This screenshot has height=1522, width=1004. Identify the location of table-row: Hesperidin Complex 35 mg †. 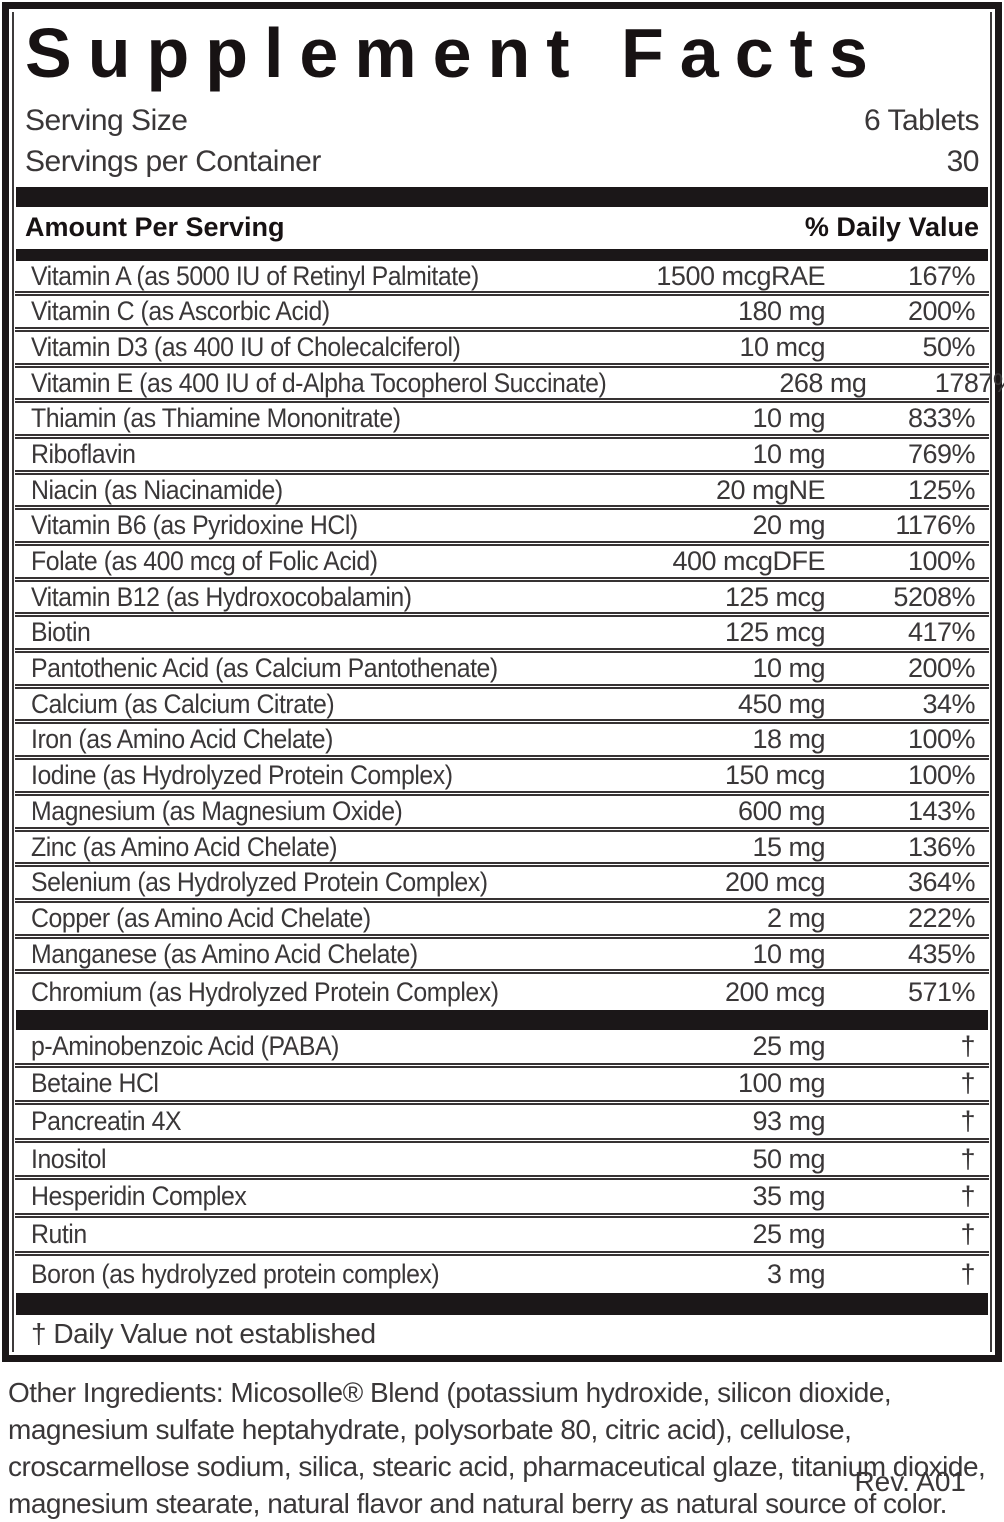
(502, 1199).